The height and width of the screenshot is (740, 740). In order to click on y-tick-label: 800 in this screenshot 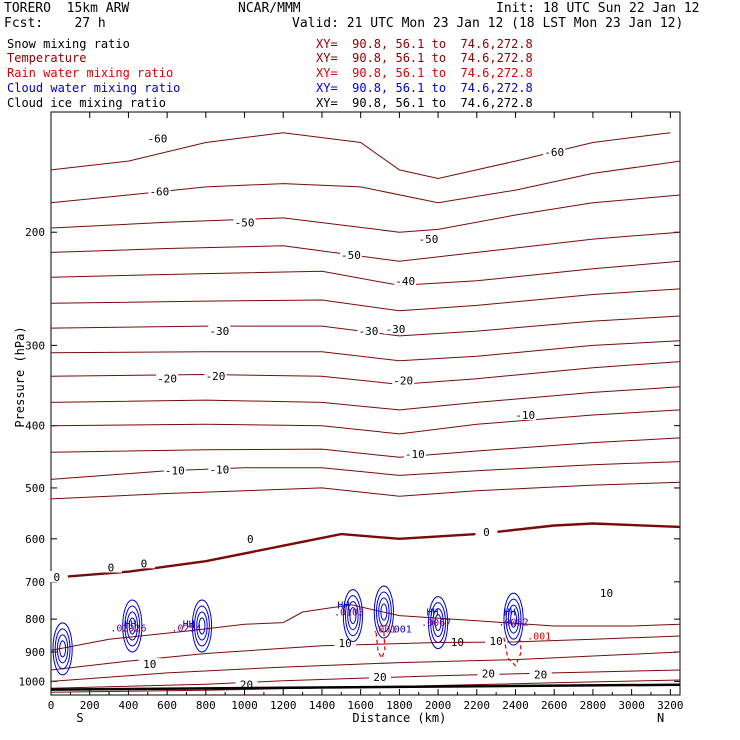, I will do `click(35, 619)`.